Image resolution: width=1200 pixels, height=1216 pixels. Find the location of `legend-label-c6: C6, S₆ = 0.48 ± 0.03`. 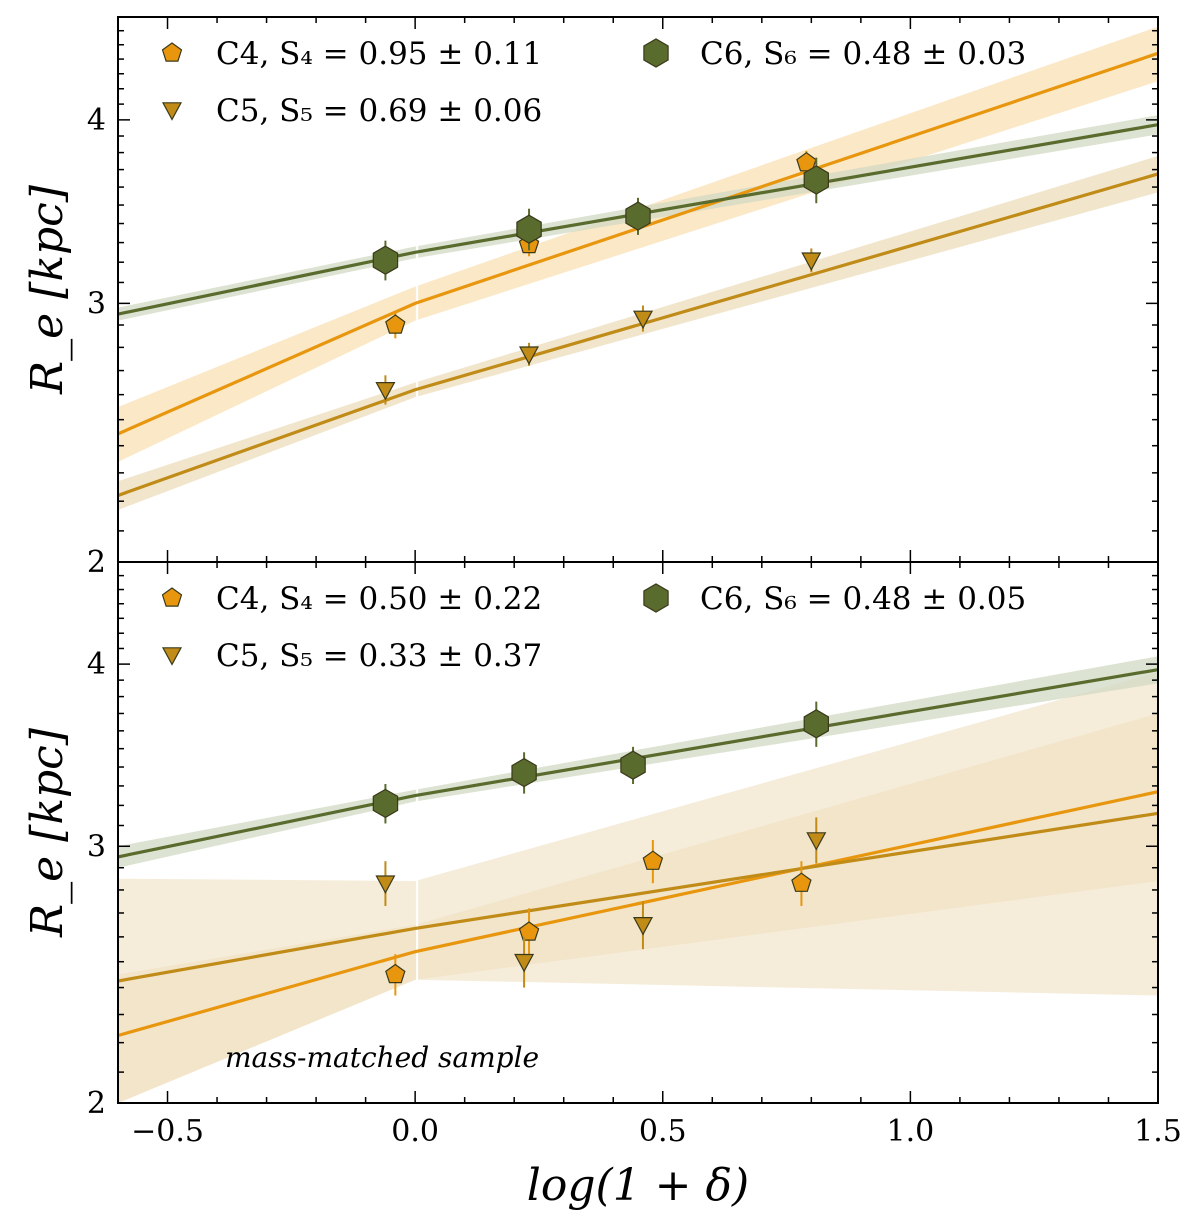

legend-label-c6: C6, S₆ = 0.48 ± 0.03 is located at coordinates (863, 54).